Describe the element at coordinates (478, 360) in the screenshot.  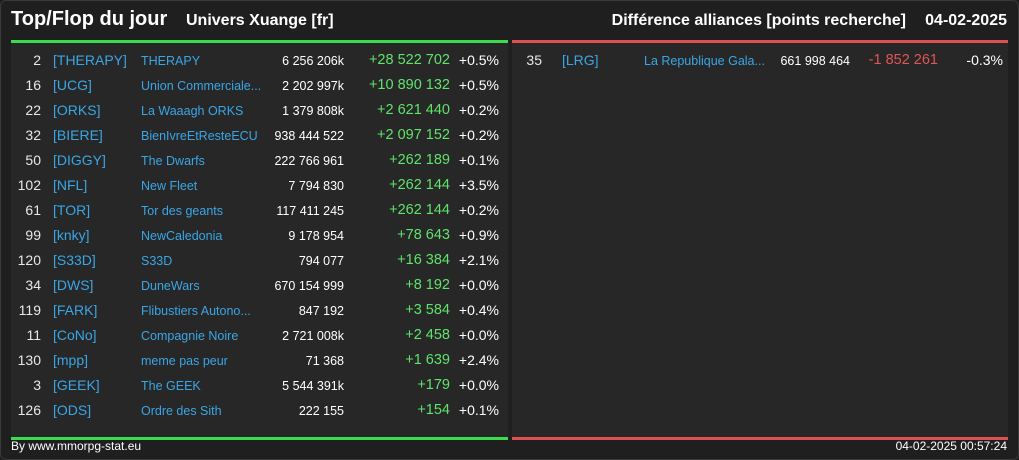
I see `percent-change: +2.4%` at that location.